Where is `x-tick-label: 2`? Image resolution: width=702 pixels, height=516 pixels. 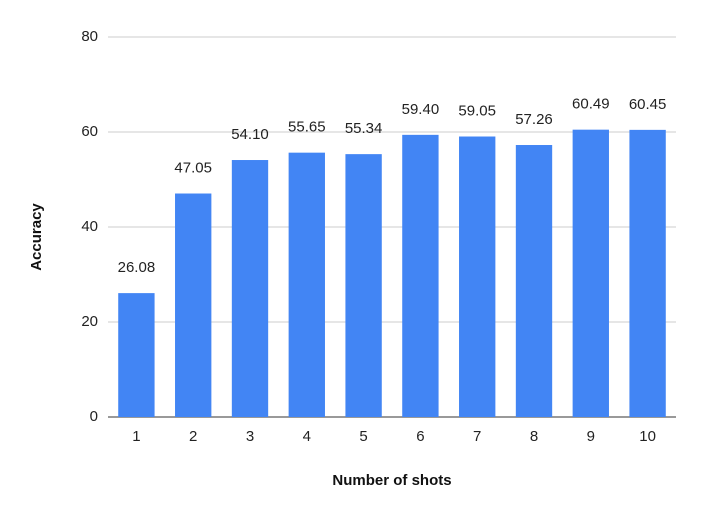
x-tick-label: 2 is located at coordinates (193, 436).